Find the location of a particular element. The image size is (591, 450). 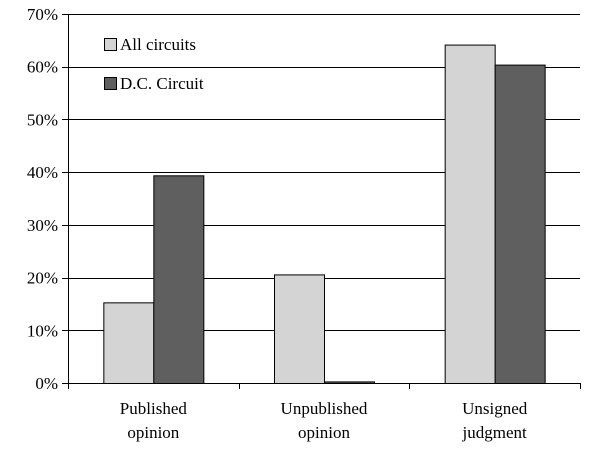

category-label: Published opinion is located at coordinates (154, 420).